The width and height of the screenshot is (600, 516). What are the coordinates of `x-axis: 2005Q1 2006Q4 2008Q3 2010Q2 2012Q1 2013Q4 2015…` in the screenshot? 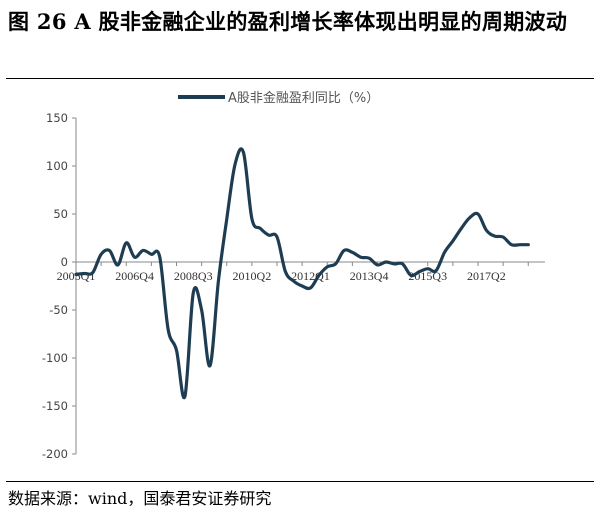 It's located at (301, 272).